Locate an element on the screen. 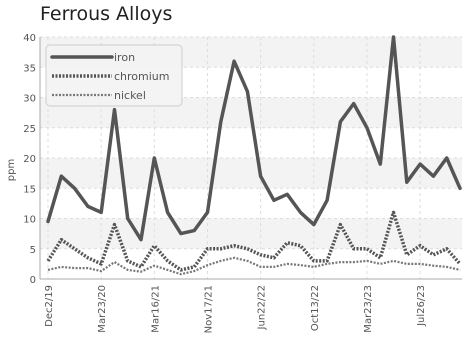 The width and height of the screenshot is (474, 339). y-tick-label: 20 is located at coordinates (29, 159).